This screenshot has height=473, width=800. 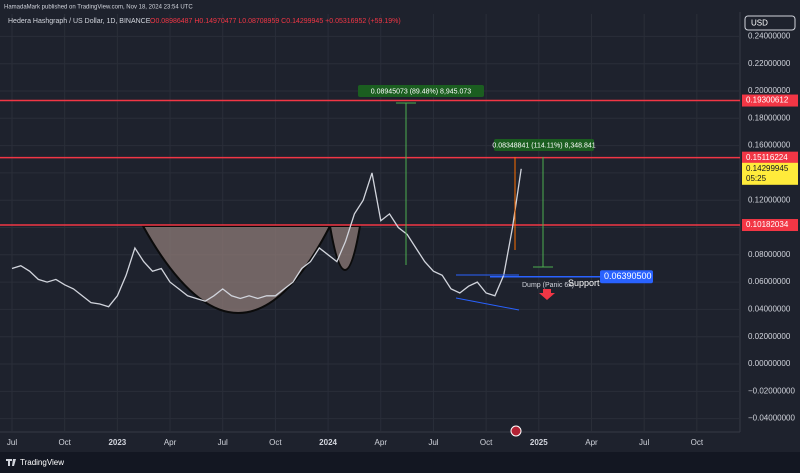 I want to click on support-label-box, so click(x=626, y=277).